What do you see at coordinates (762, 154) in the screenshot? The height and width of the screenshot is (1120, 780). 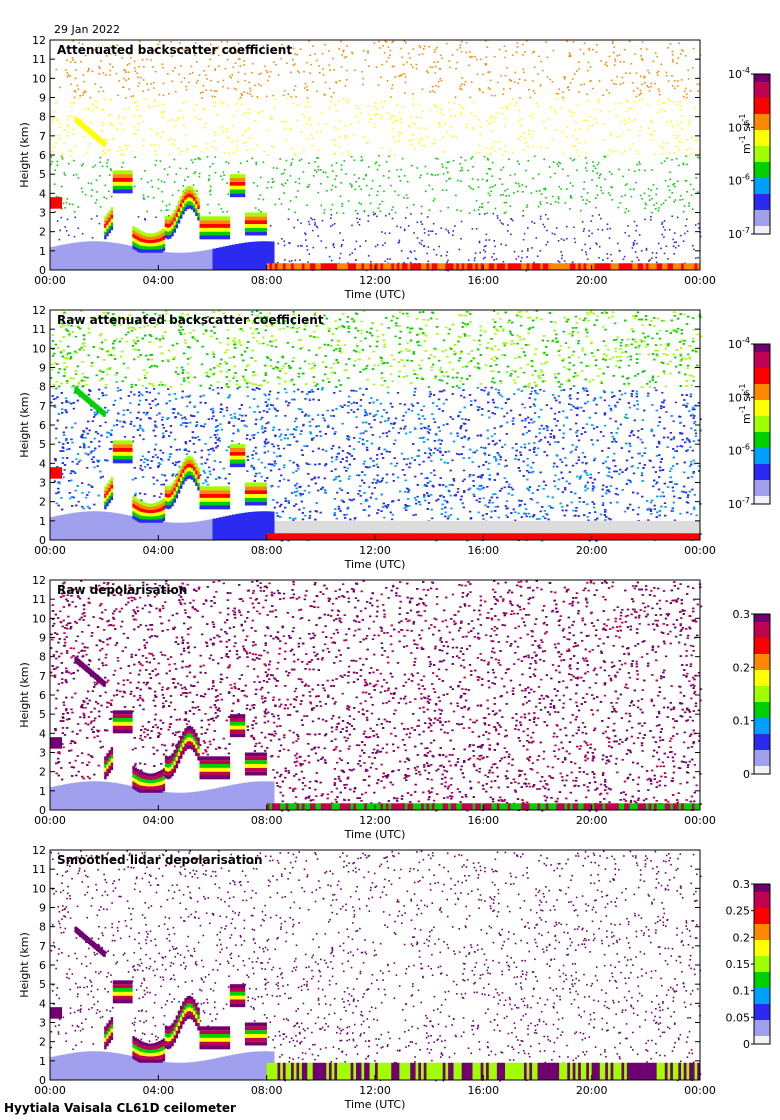 I see `colorbar-frame` at bounding box center [762, 154].